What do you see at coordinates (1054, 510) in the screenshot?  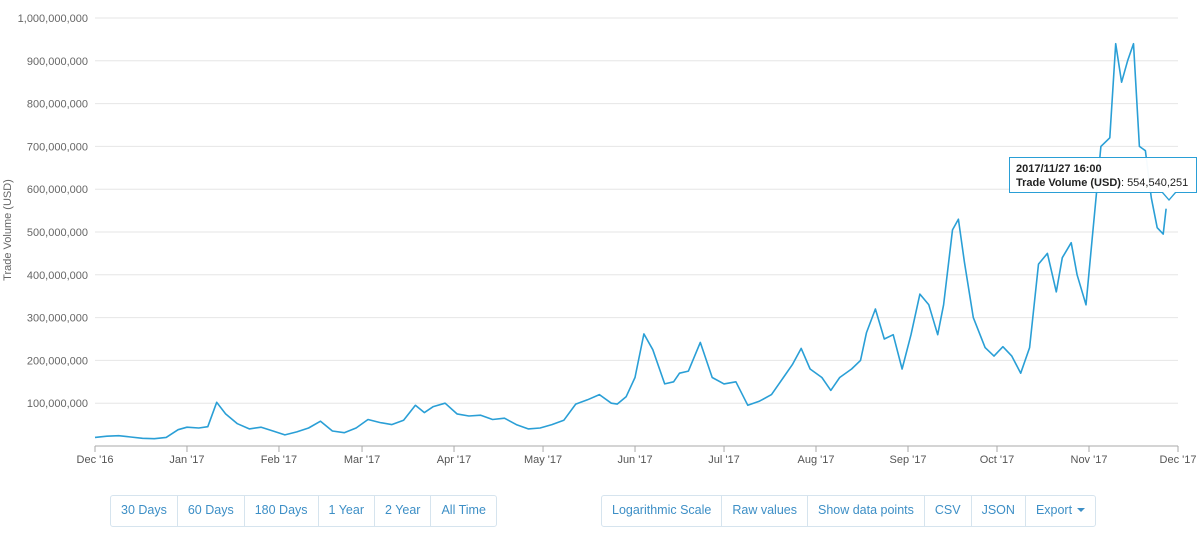 I see `export-label: Export` at bounding box center [1054, 510].